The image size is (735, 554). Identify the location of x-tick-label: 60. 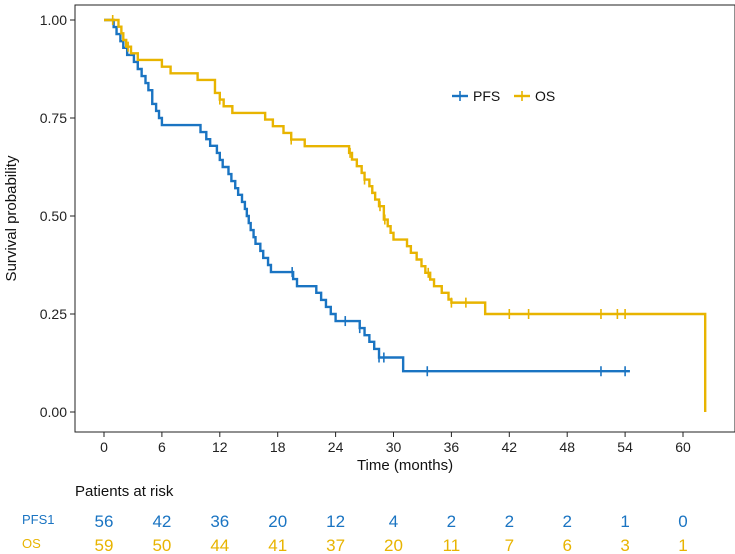
(683, 447).